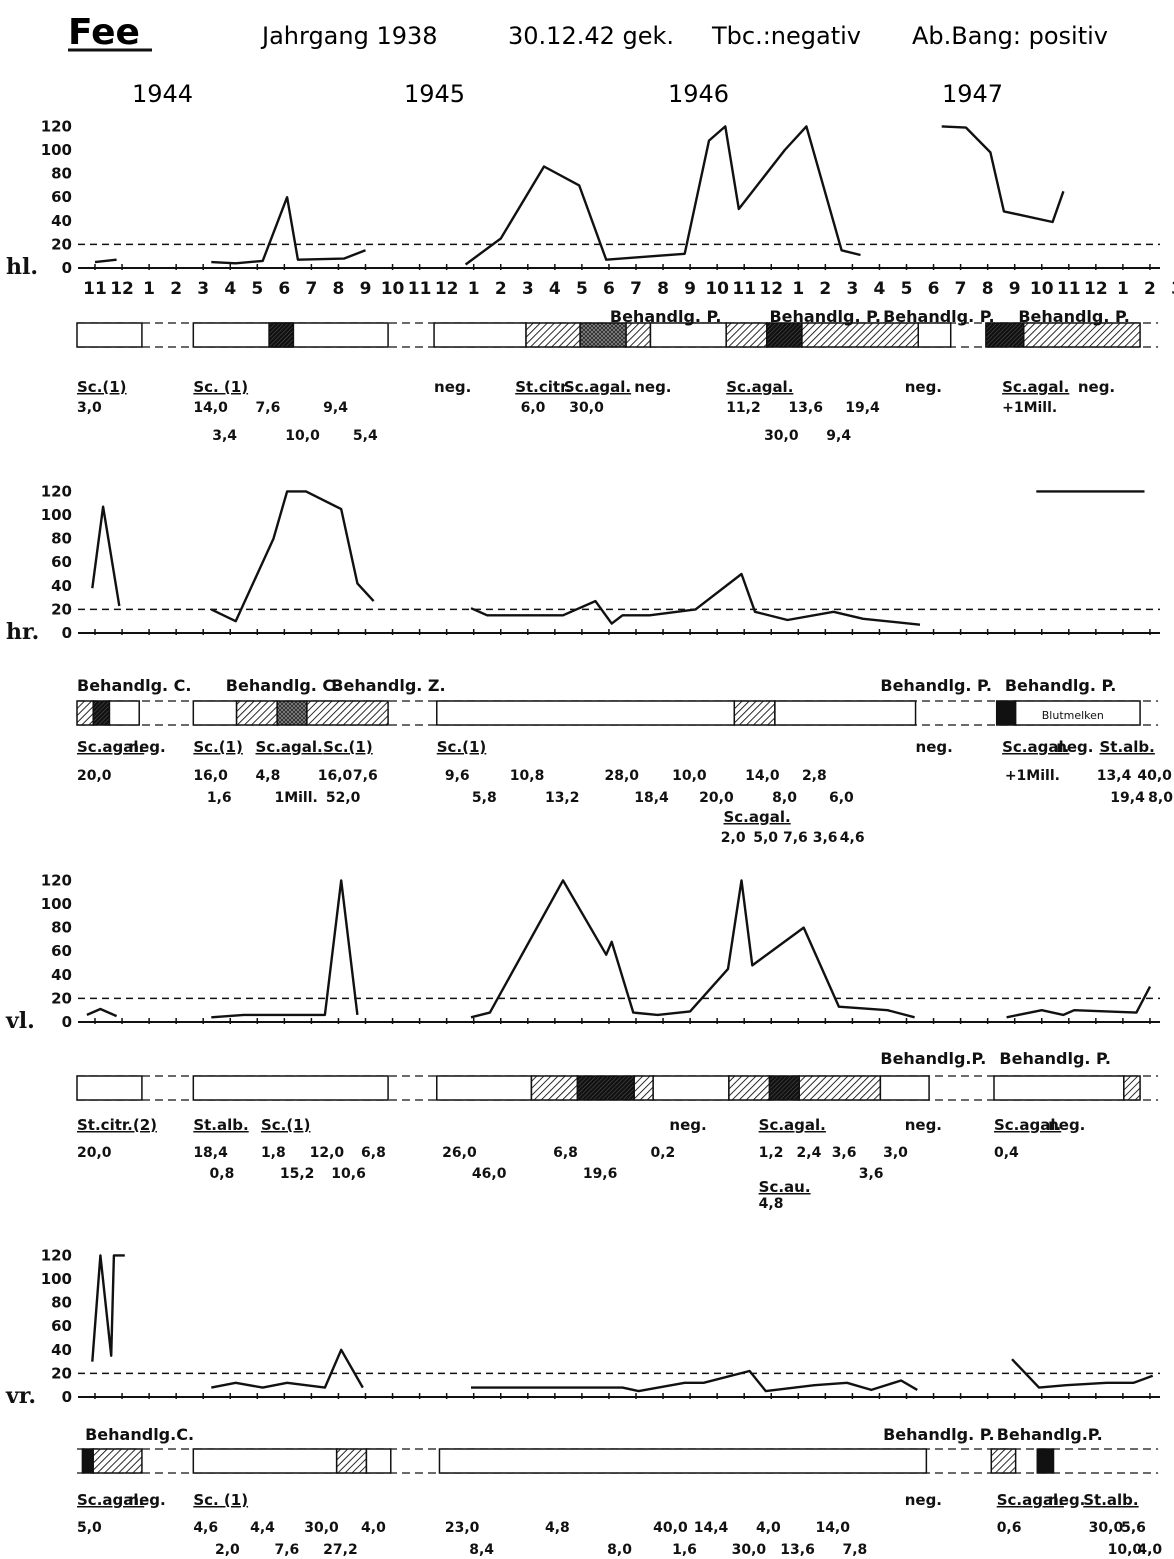  Describe the element at coordinates (961, 289) in the screenshot. I see `month-tick-label: 7` at that location.